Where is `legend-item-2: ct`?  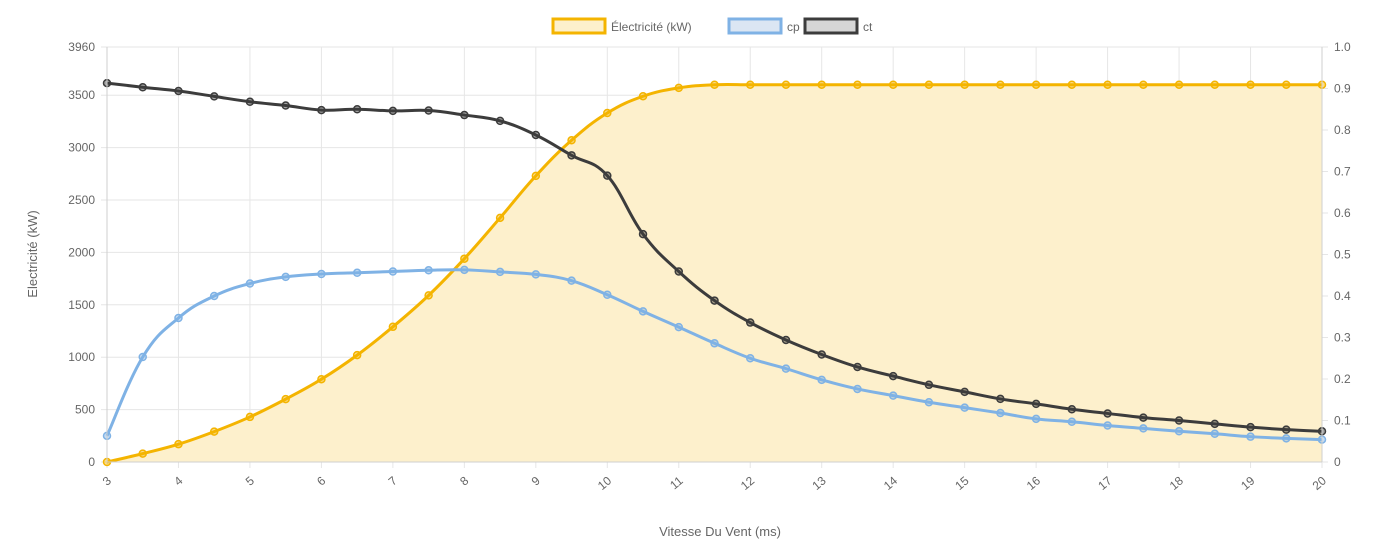 legend-item-2: ct is located at coordinates (838, 26).